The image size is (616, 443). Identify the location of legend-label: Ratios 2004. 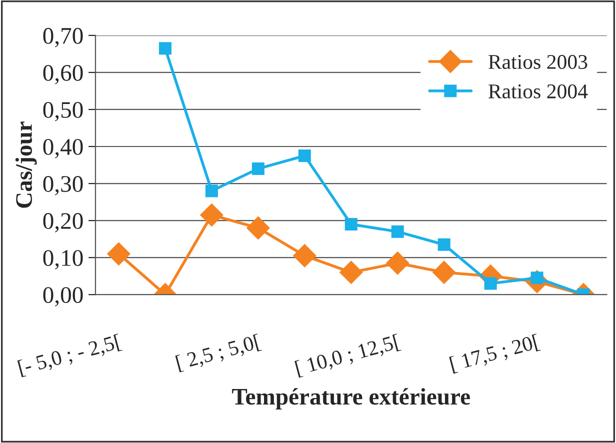
(538, 91).